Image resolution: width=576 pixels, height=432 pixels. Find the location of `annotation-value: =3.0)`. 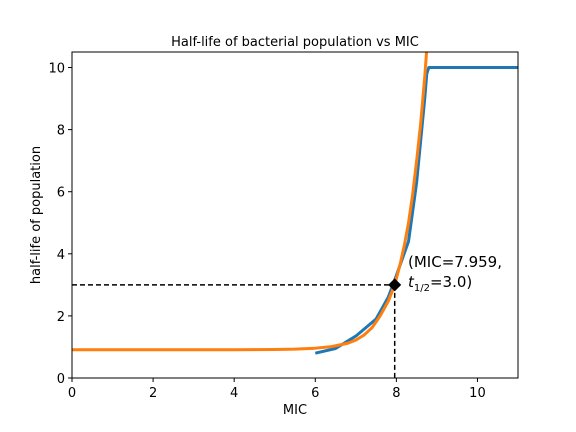

annotation-value: =3.0) is located at coordinates (451, 282).